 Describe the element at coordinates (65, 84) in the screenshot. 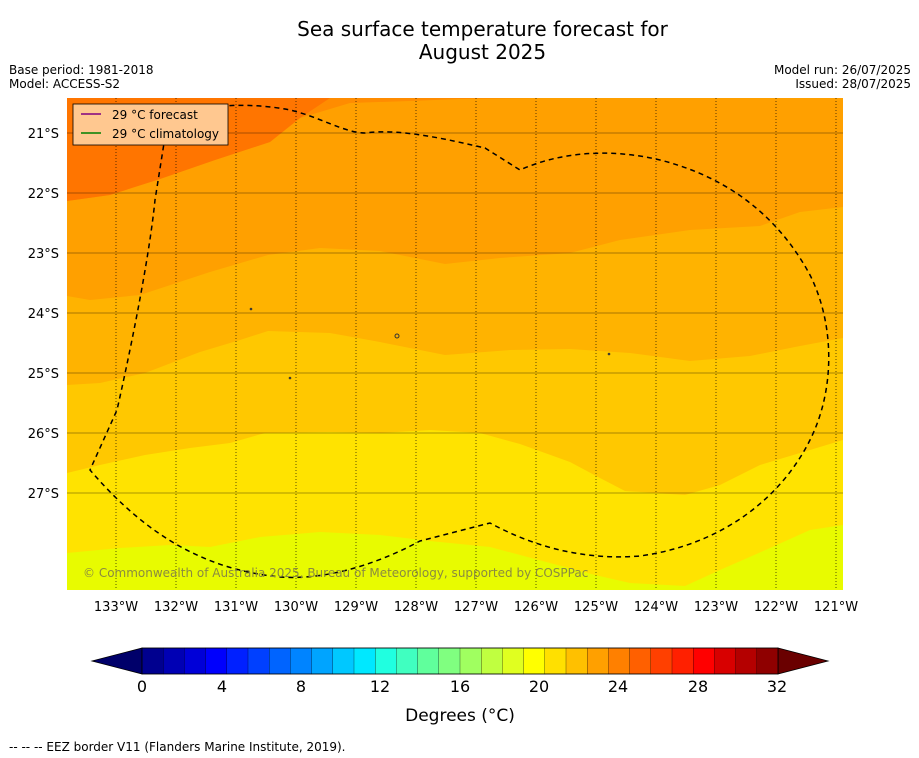

I see `model-name: Model: ACCESS-S2` at that location.